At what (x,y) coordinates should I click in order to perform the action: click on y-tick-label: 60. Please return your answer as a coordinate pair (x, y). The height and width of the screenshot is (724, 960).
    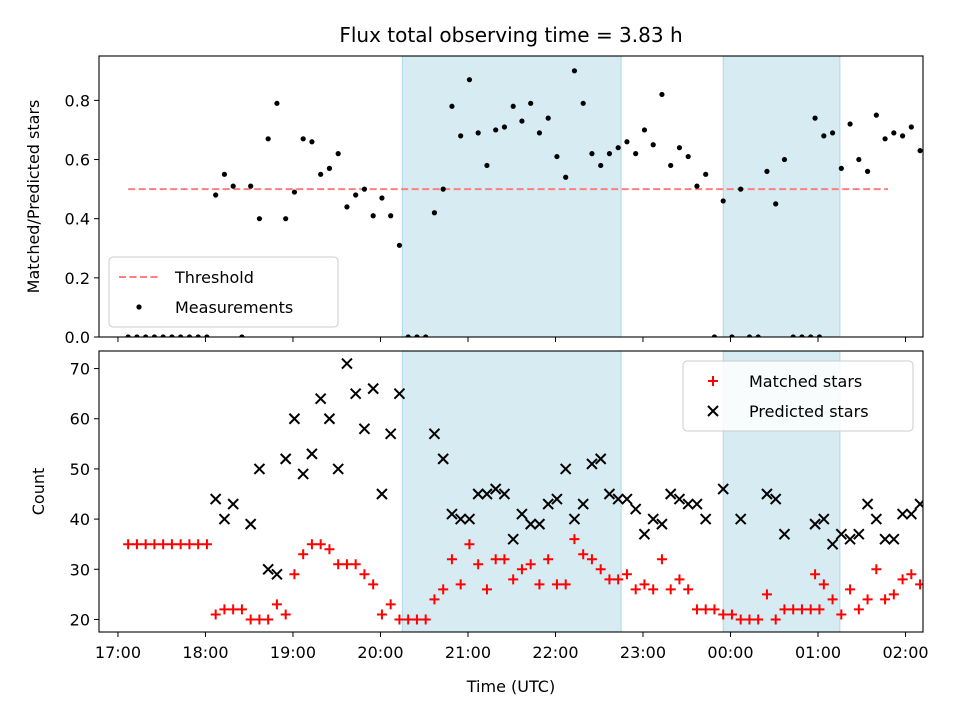
    Looking at the image, I should click on (80, 419).